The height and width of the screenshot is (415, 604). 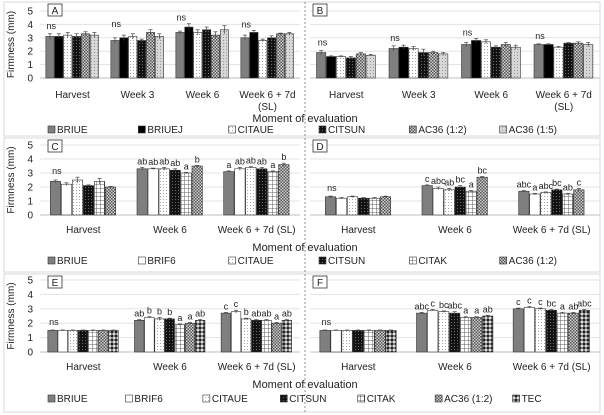 I want to click on legend-label: CITAK, so click(x=432, y=261).